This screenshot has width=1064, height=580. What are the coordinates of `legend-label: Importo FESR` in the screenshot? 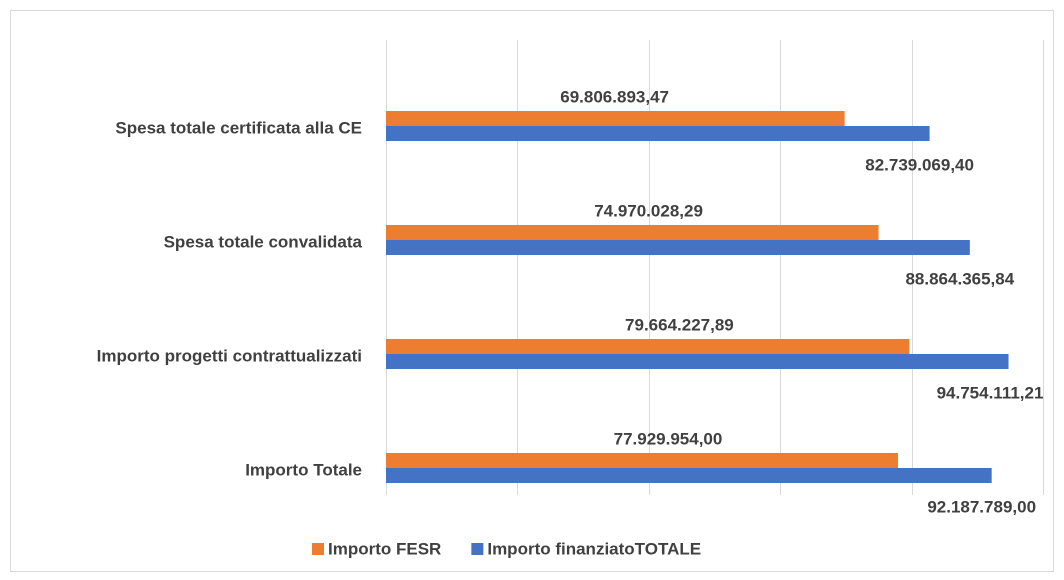 It's located at (384, 548).